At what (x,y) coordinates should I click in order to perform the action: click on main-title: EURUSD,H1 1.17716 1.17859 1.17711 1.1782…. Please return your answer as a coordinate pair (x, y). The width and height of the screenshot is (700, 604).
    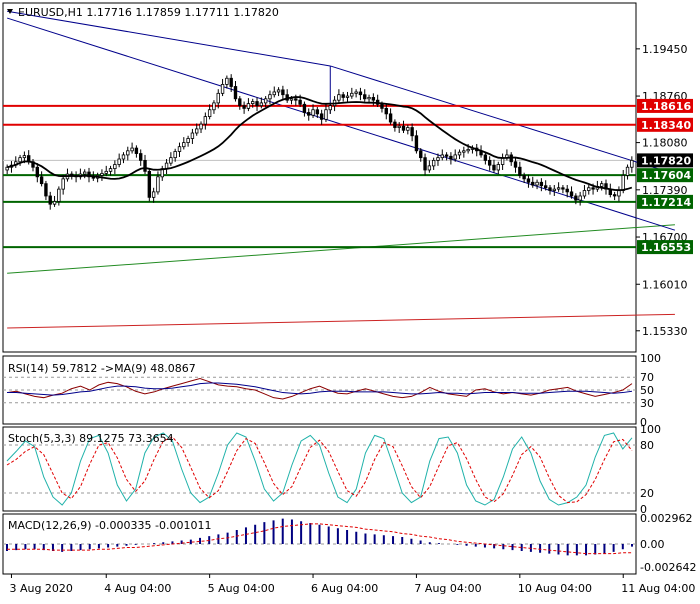
    Looking at the image, I should click on (148, 12).